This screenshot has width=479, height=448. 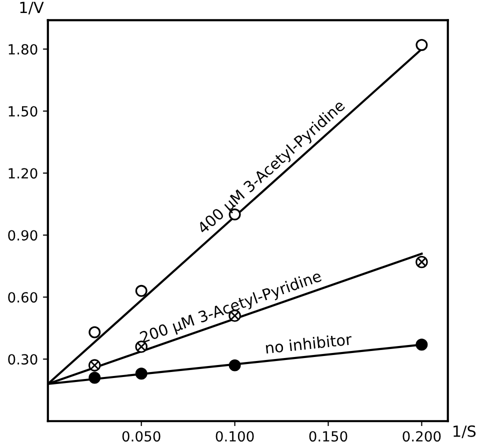 What do you see at coordinates (309, 343) in the screenshot?
I see `text: no inhibitor` at bounding box center [309, 343].